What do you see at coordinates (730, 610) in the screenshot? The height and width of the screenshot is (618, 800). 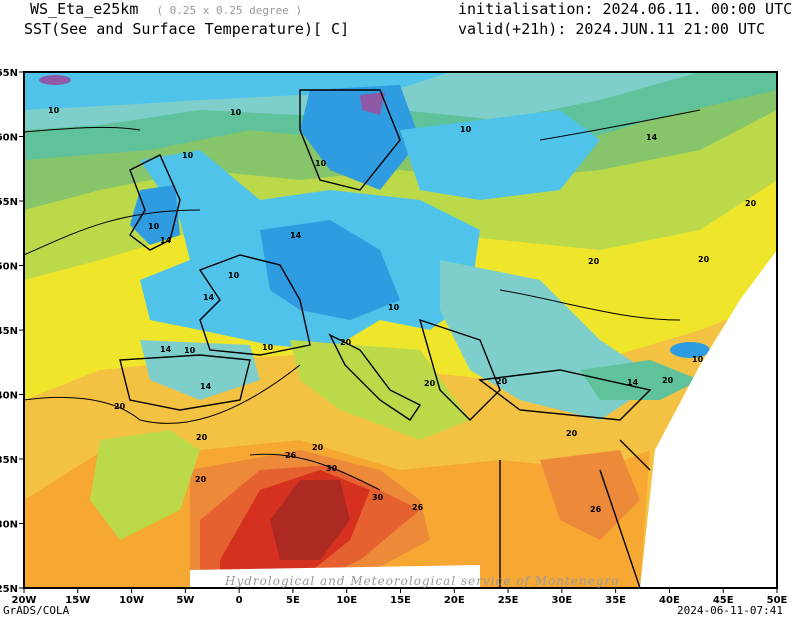 I see `timestamp-label: 2024-06-11-07:41` at bounding box center [730, 610].